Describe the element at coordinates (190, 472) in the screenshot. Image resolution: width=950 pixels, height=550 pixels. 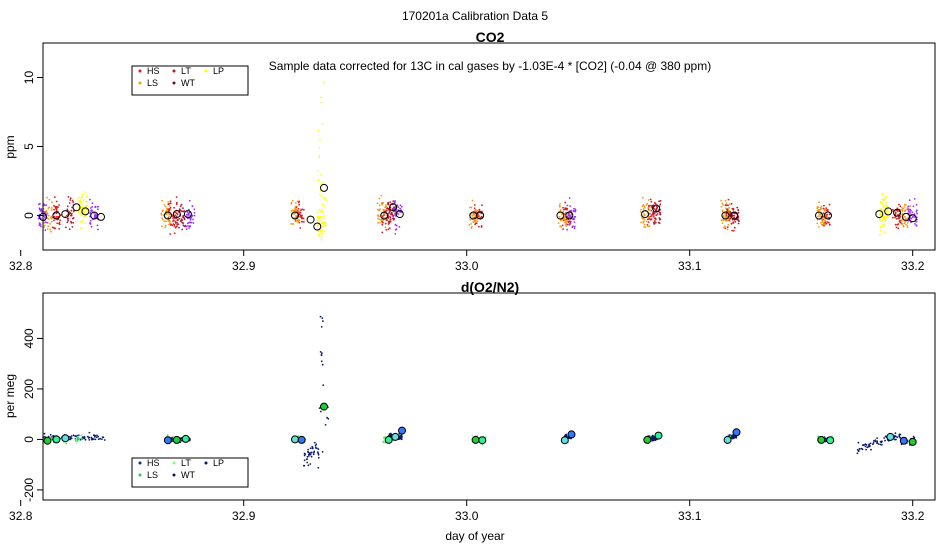
I see `o2n2-legend-box` at that location.